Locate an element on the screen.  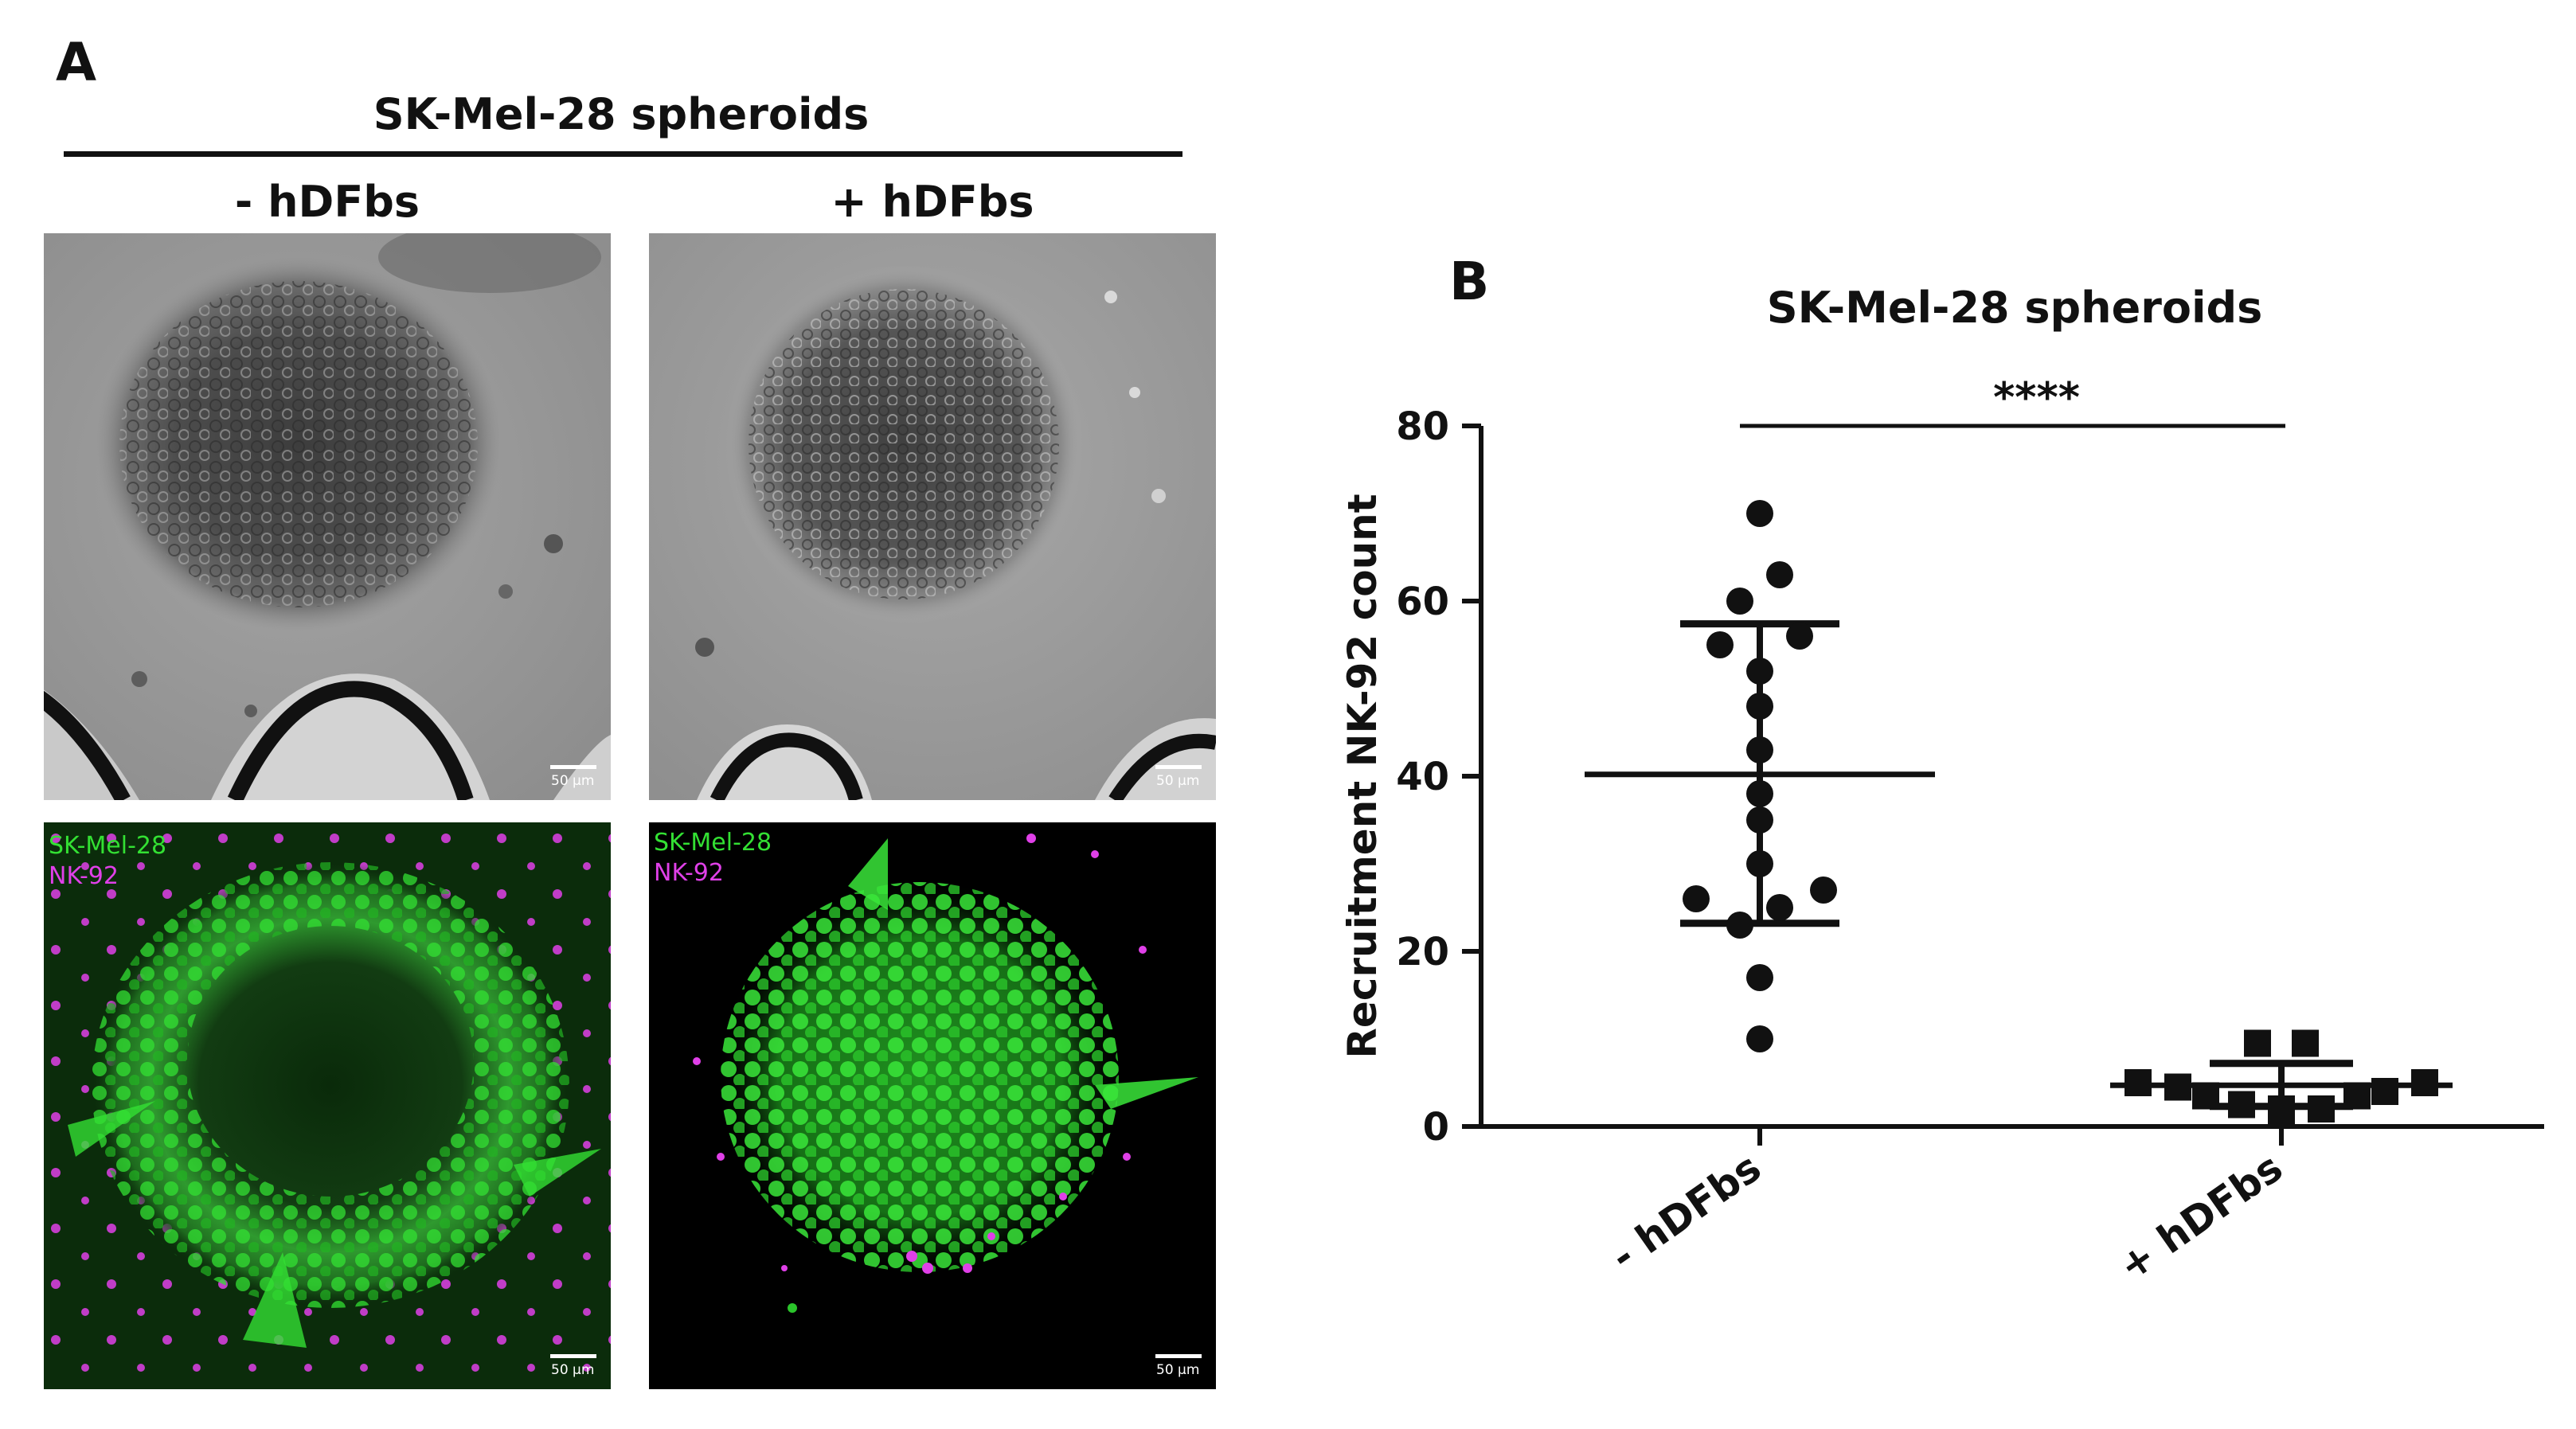
panel-a-letter: A is located at coordinates (76, 62).